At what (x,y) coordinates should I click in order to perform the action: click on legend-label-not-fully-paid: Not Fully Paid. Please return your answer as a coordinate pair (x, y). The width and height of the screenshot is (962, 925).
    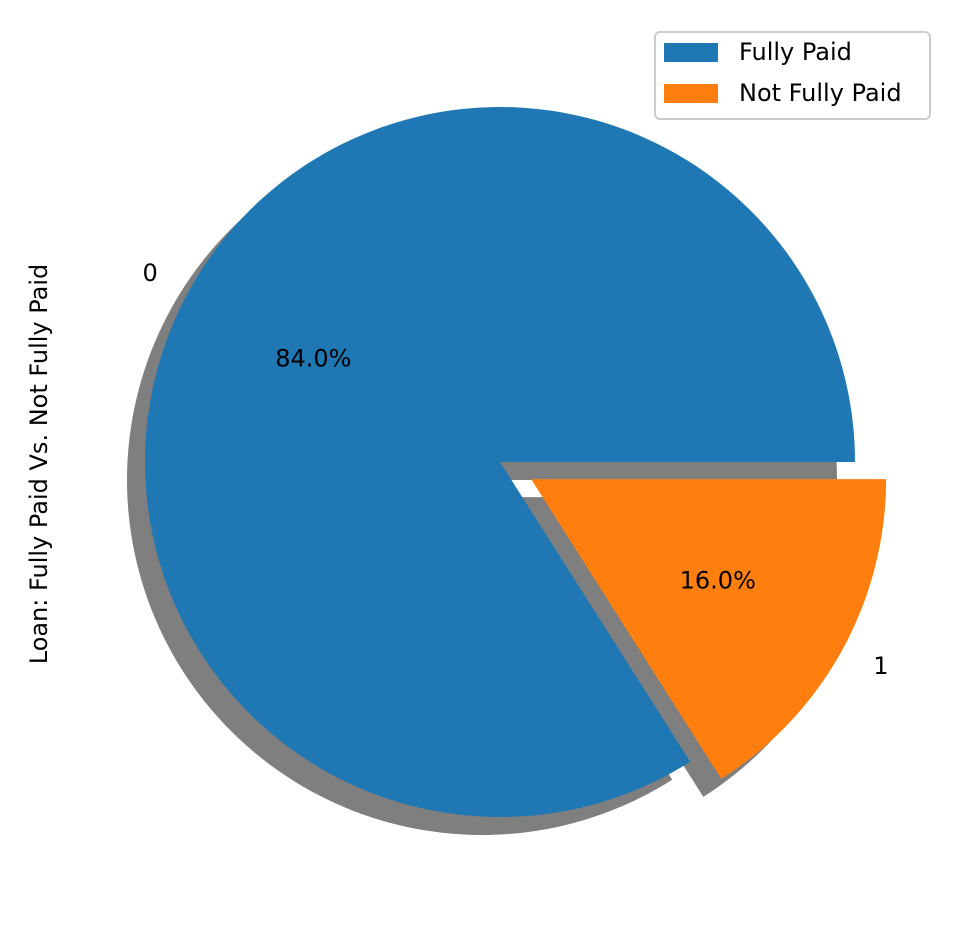
    Looking at the image, I should click on (820, 93).